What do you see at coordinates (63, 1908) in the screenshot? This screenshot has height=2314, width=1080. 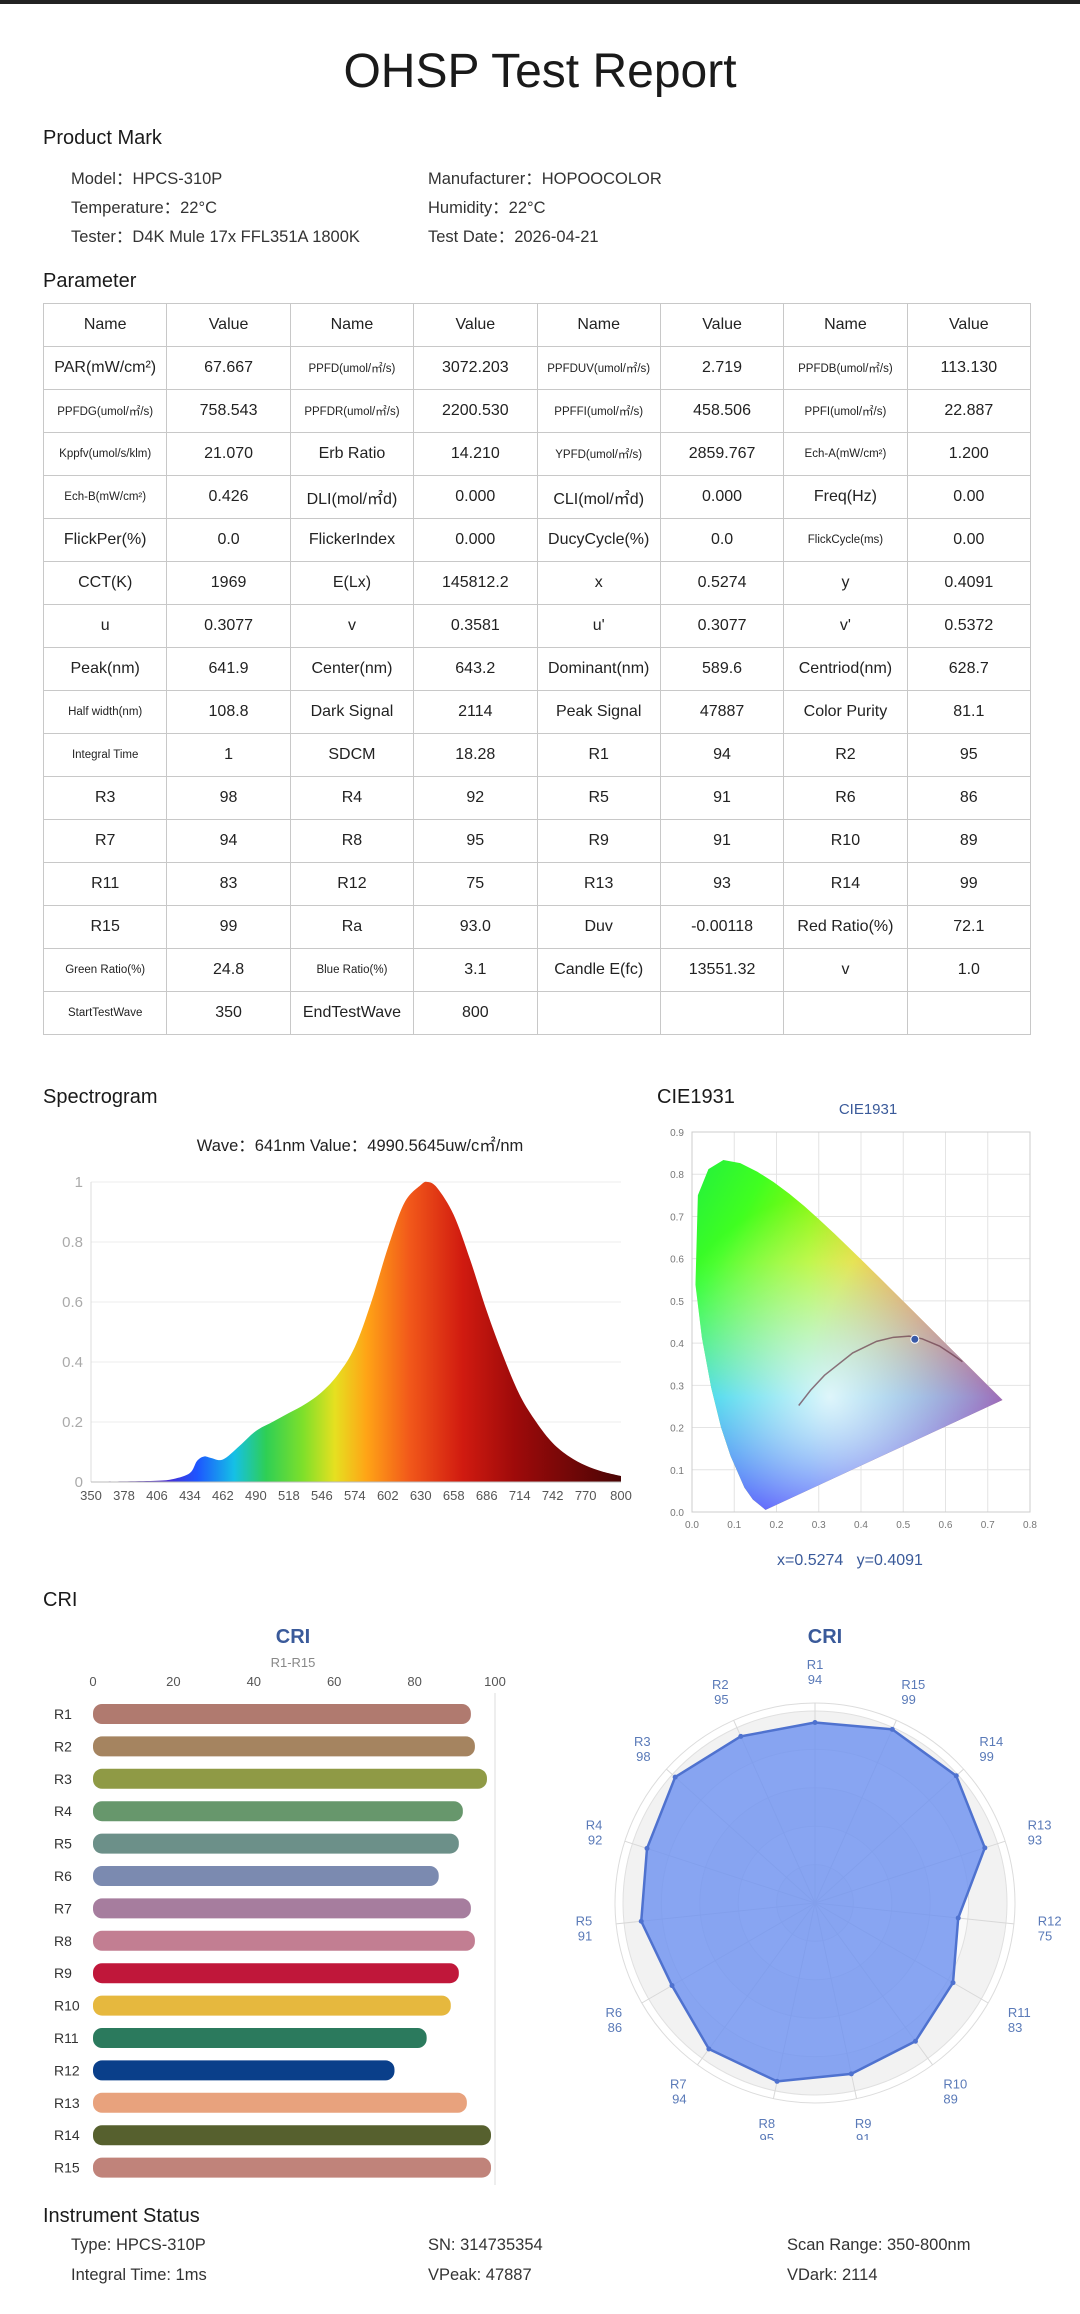 I see `cri-bar-label: R7` at bounding box center [63, 1908].